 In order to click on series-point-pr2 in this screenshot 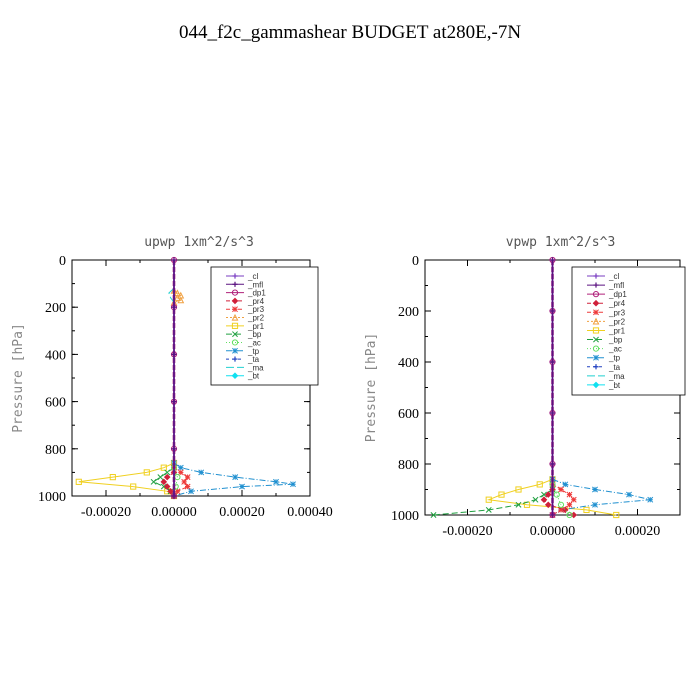, I will do `click(181, 300)`.